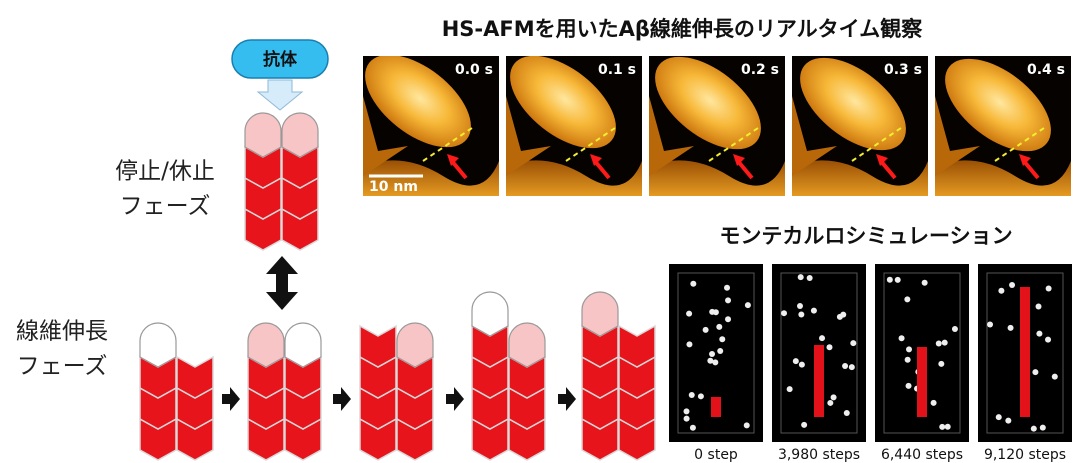 This screenshot has height=463, width=1075. I want to click on afm-frame: 0.3 s, so click(860, 126).